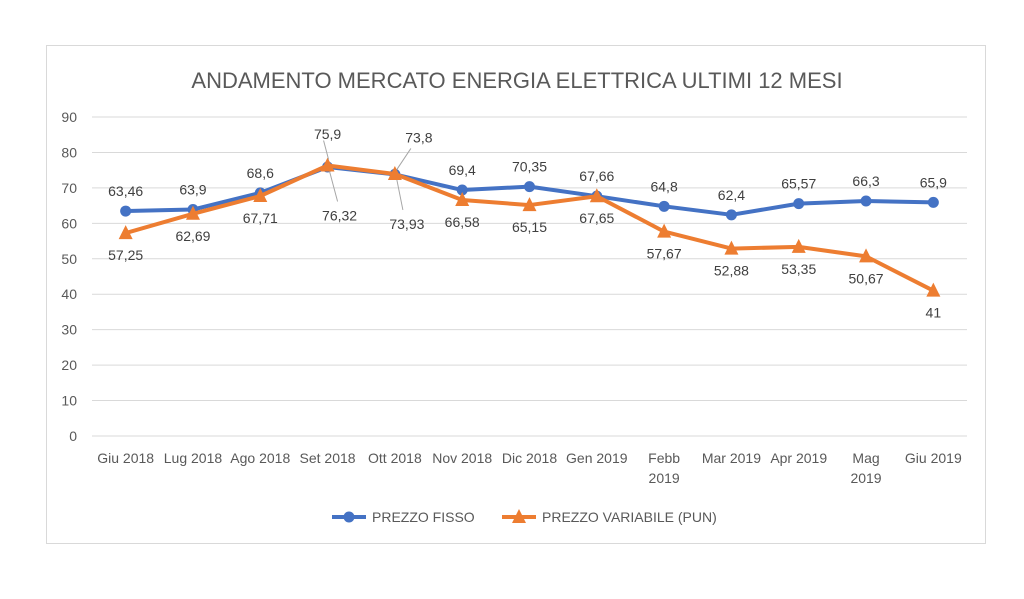 This screenshot has width=1024, height=599. What do you see at coordinates (69, 365) in the screenshot?
I see `y-tick-label: 20` at bounding box center [69, 365].